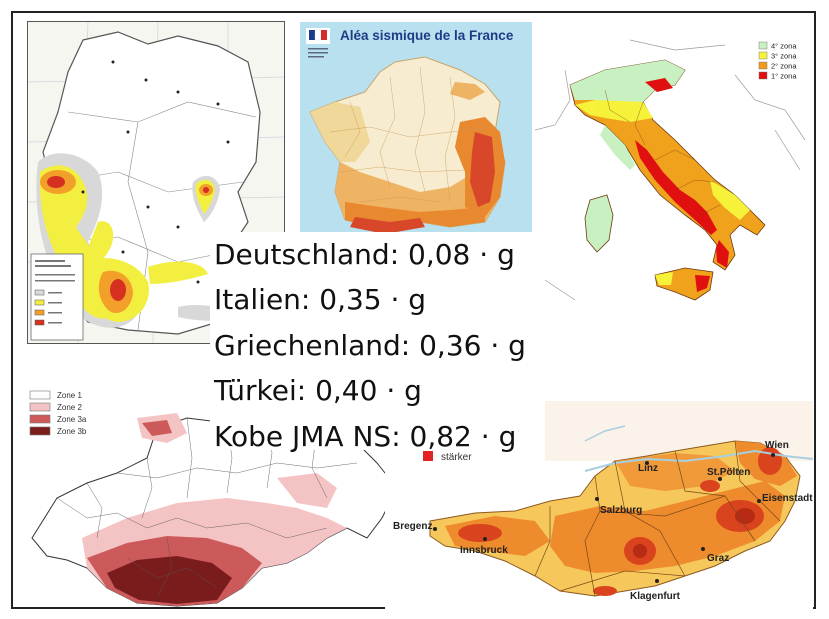  What do you see at coordinates (784, 46) in the screenshot?
I see `italy-legend-label: 4° zona` at bounding box center [784, 46].